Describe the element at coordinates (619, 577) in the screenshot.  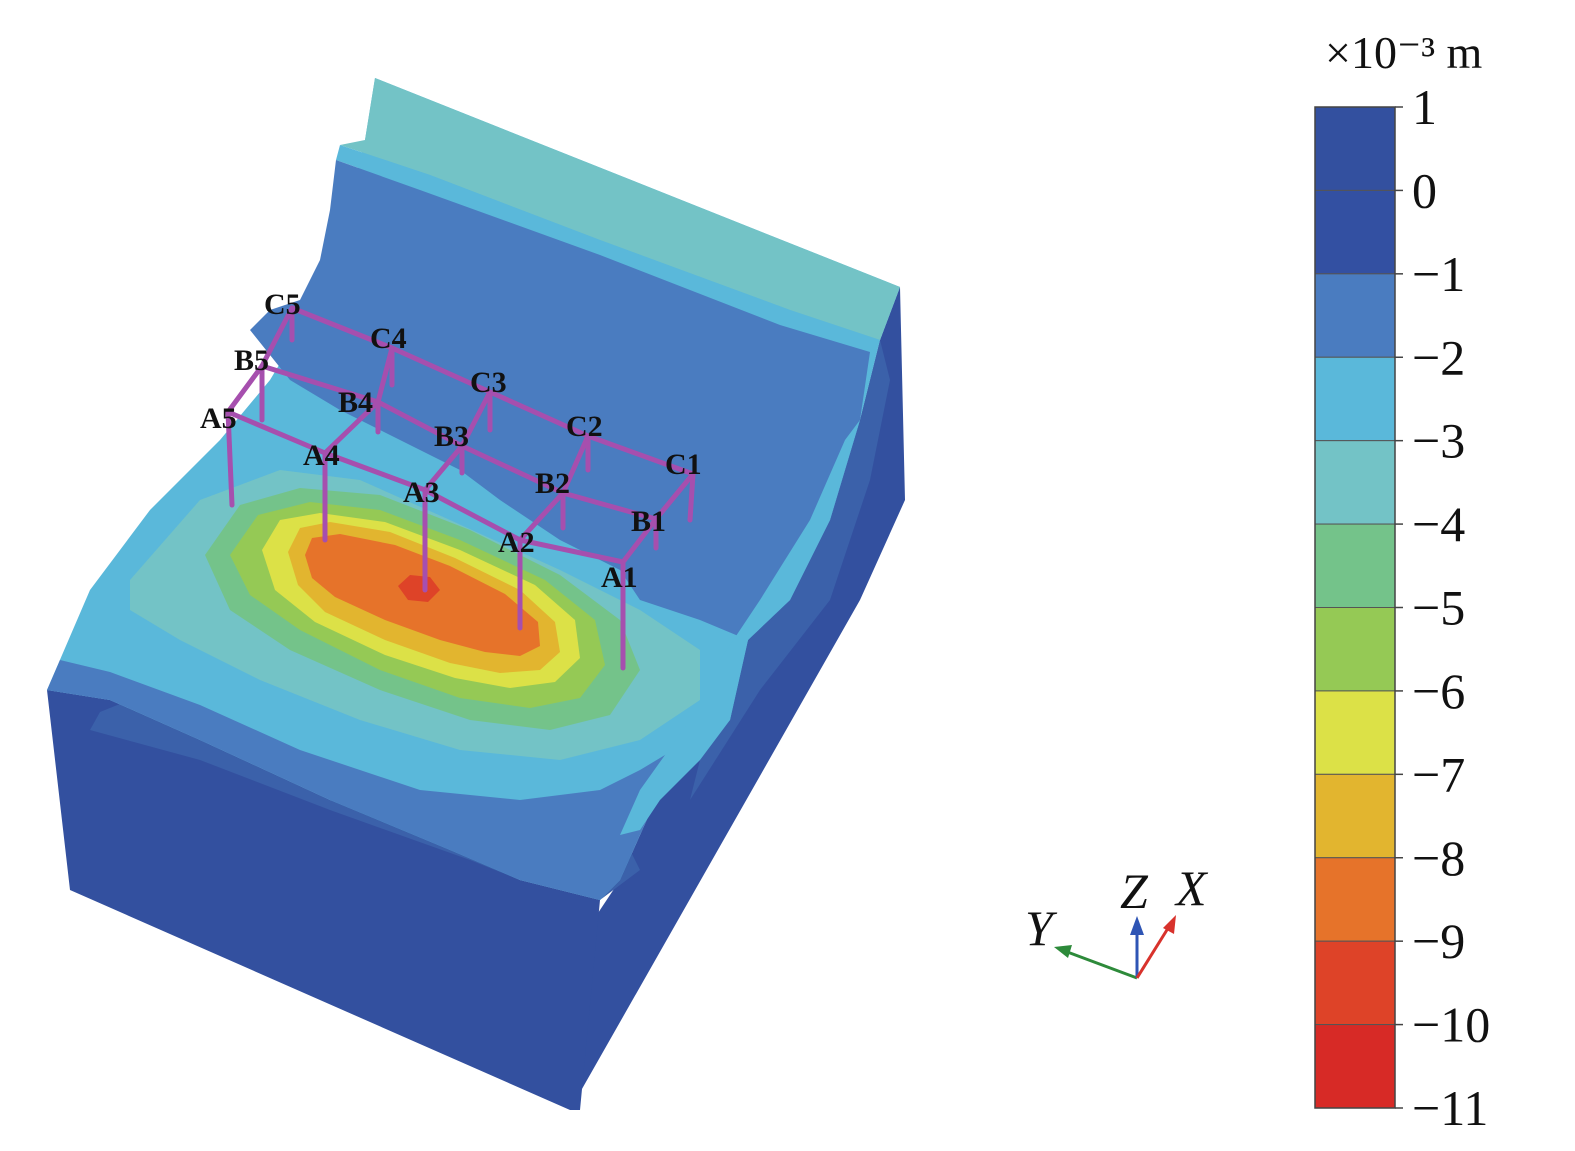
I see `column-label: A1` at that location.